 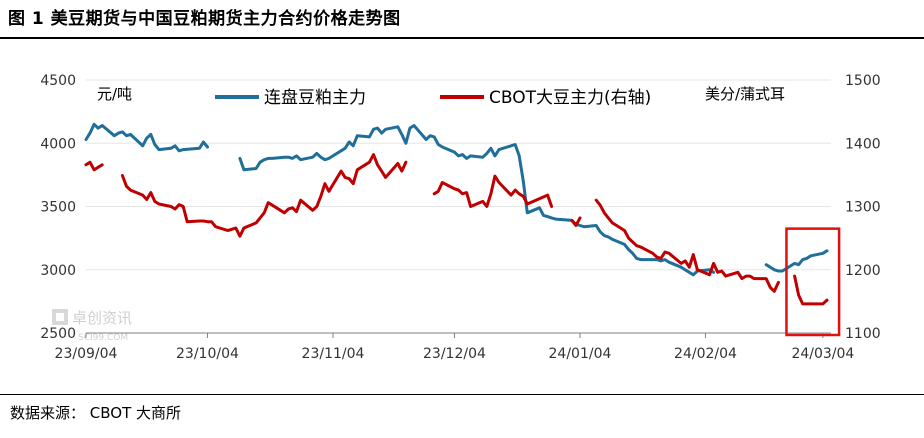 What do you see at coordinates (58, 144) in the screenshot?
I see `left-tick-label: 4000` at bounding box center [58, 144].